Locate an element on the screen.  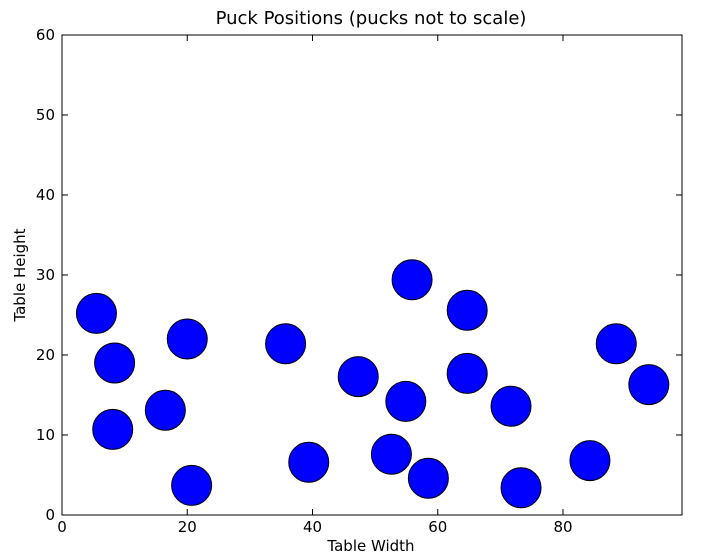
y-tick-label: 60 is located at coordinates (45, 35).